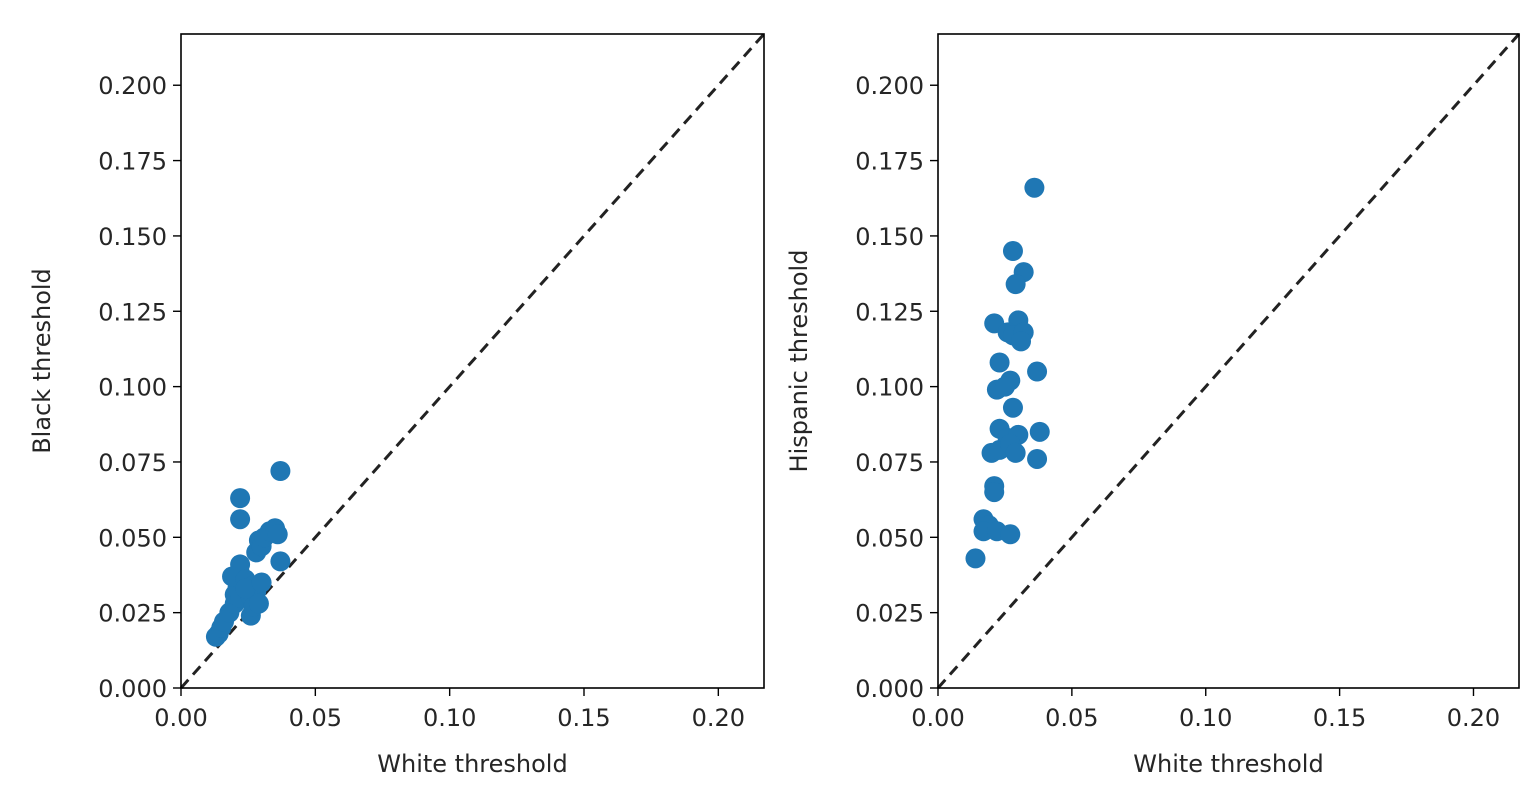  What do you see at coordinates (799, 361) in the screenshot?
I see `y-axis-label: Hispanic threshold` at bounding box center [799, 361].